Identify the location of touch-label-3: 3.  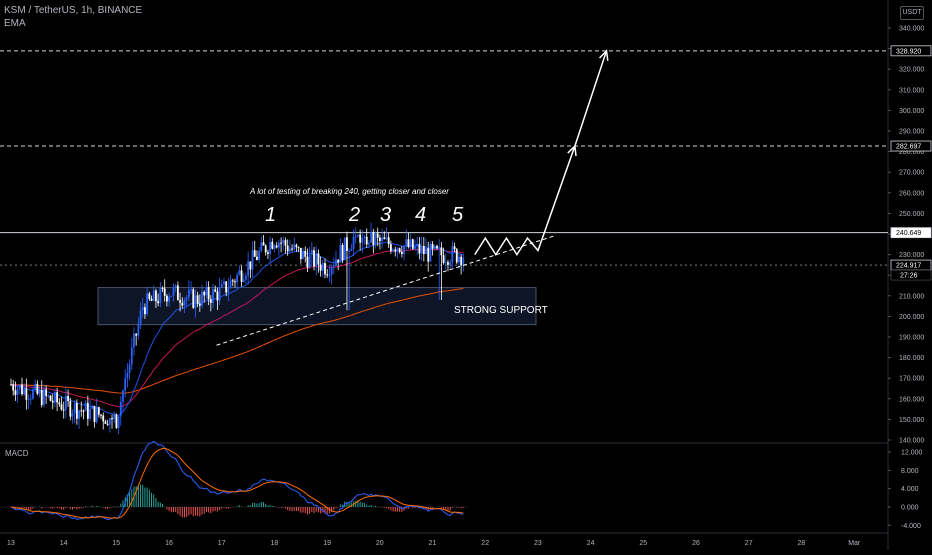
(385, 215).